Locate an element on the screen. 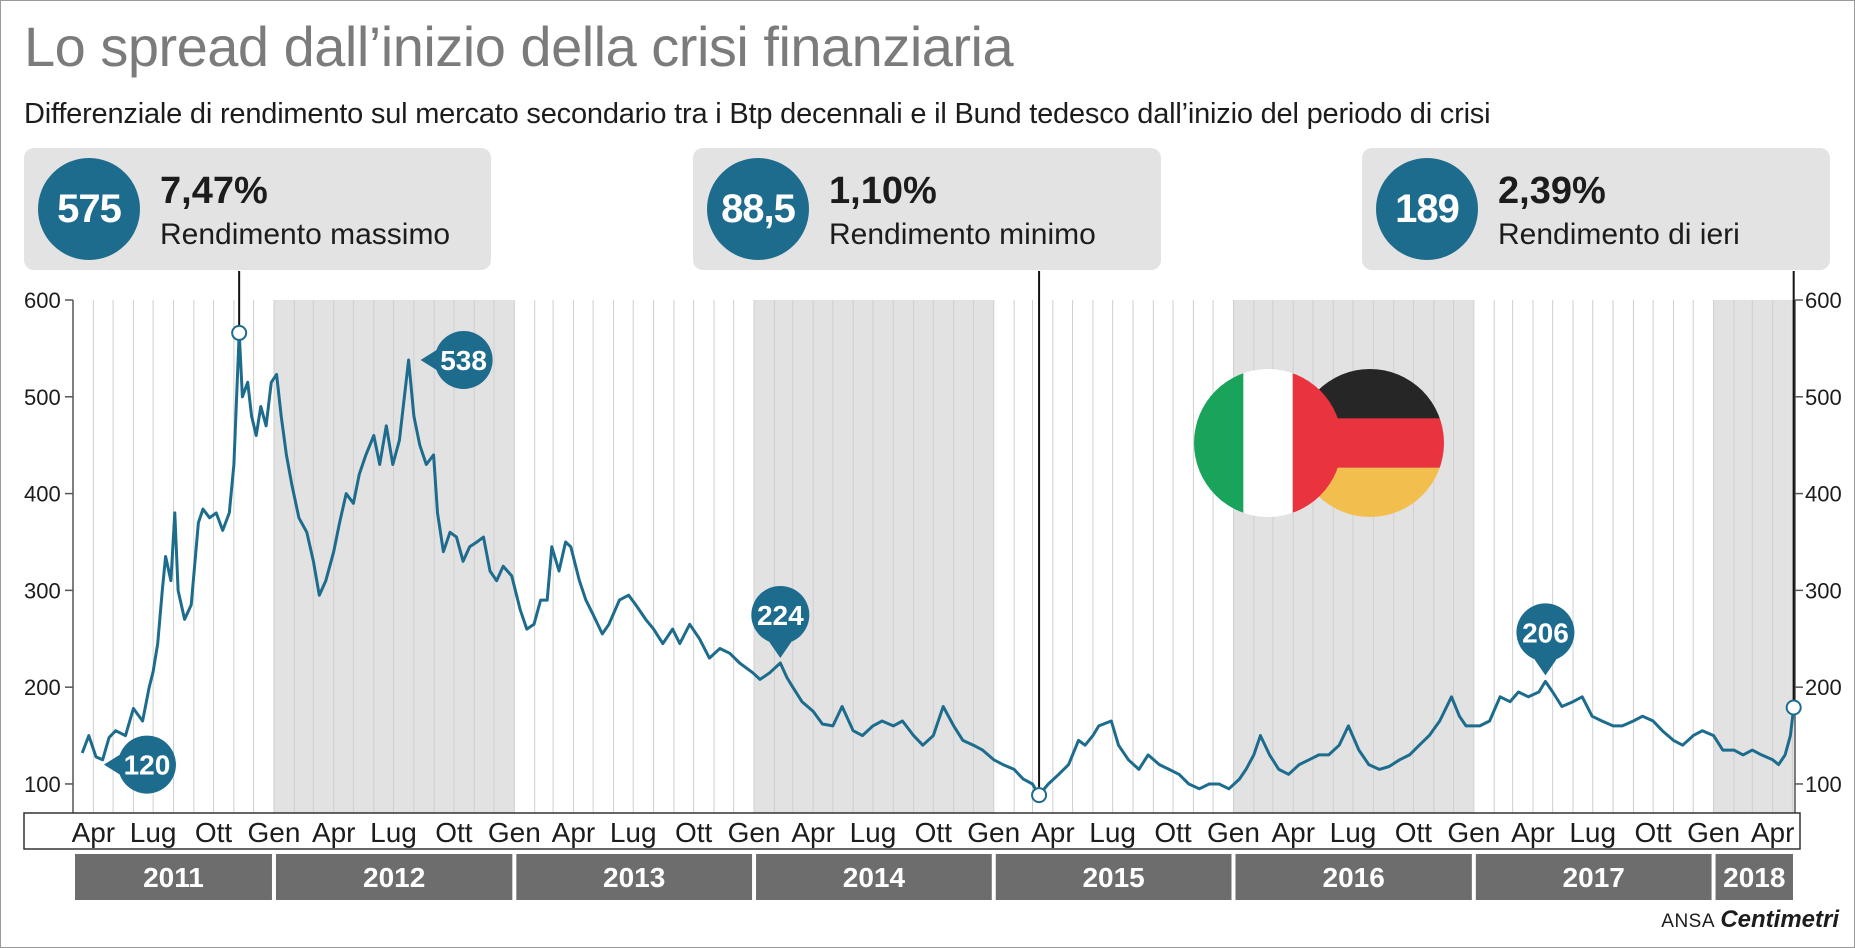  year-bar-2012 is located at coordinates (394, 877).